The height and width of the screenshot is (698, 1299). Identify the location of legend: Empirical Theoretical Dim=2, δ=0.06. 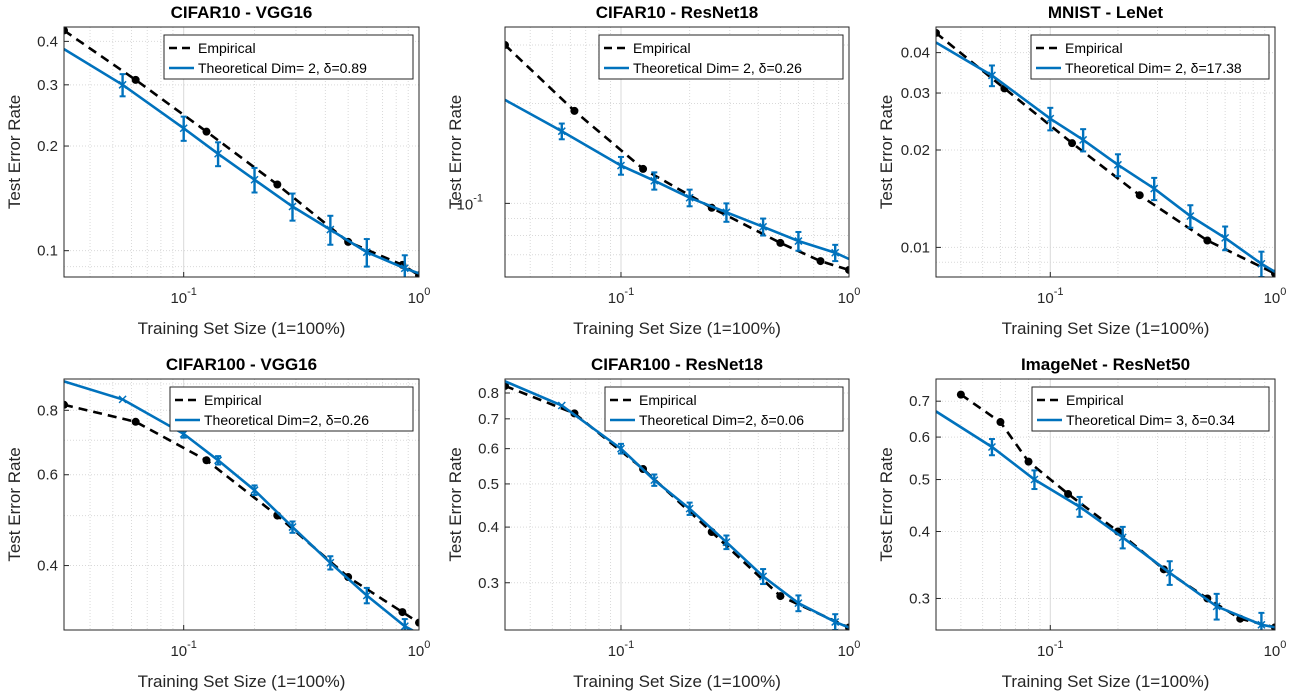
(724, 409).